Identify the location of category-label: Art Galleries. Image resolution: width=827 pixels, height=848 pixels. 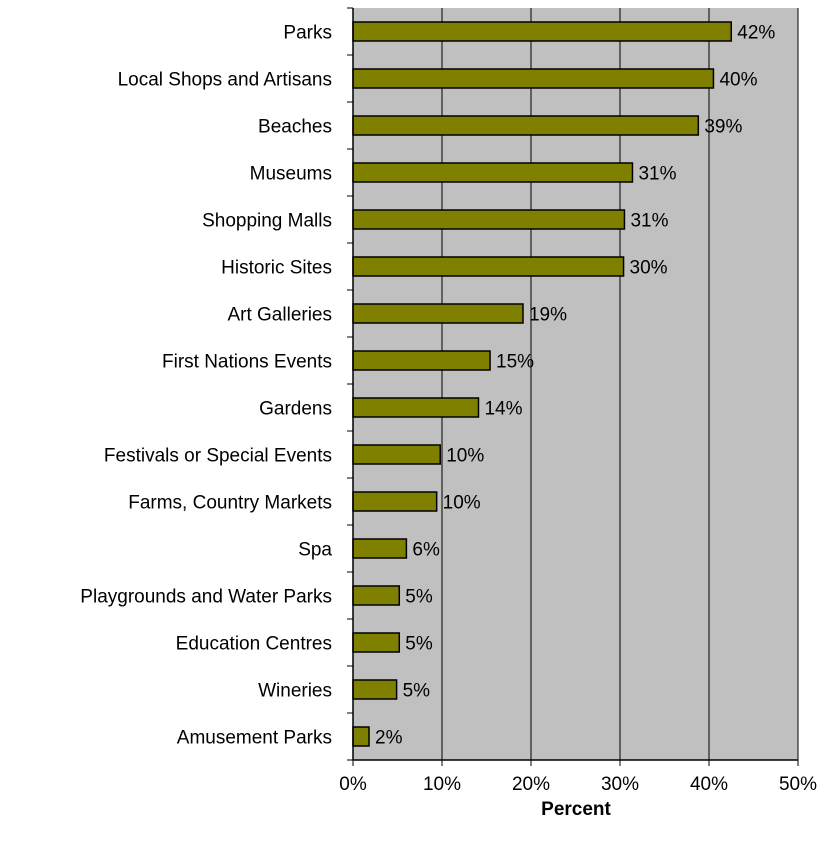
(279, 315).